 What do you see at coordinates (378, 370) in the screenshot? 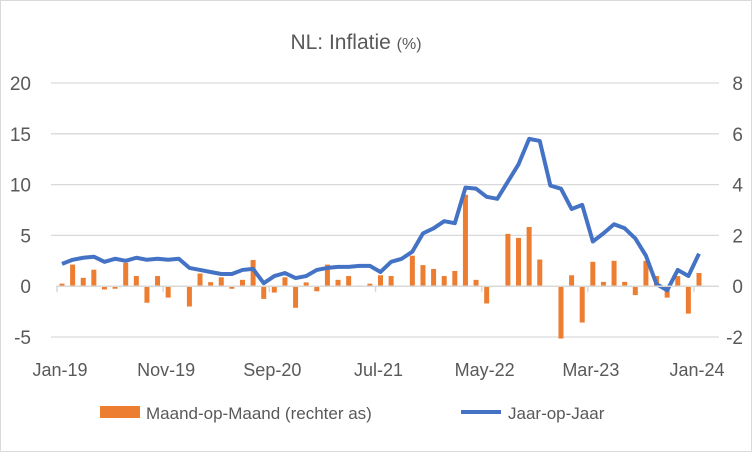
I see `x-tick-label: Jul-21` at bounding box center [378, 370].